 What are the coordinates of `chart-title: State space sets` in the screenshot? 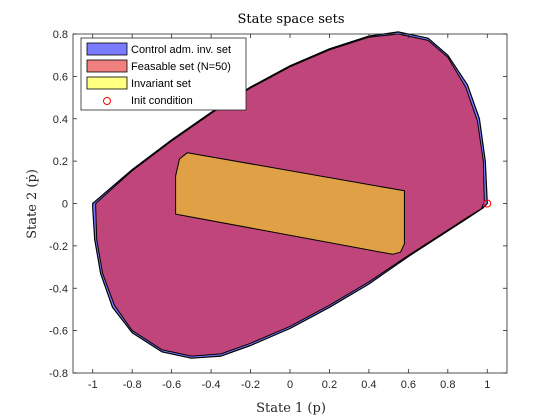 It's located at (290, 19).